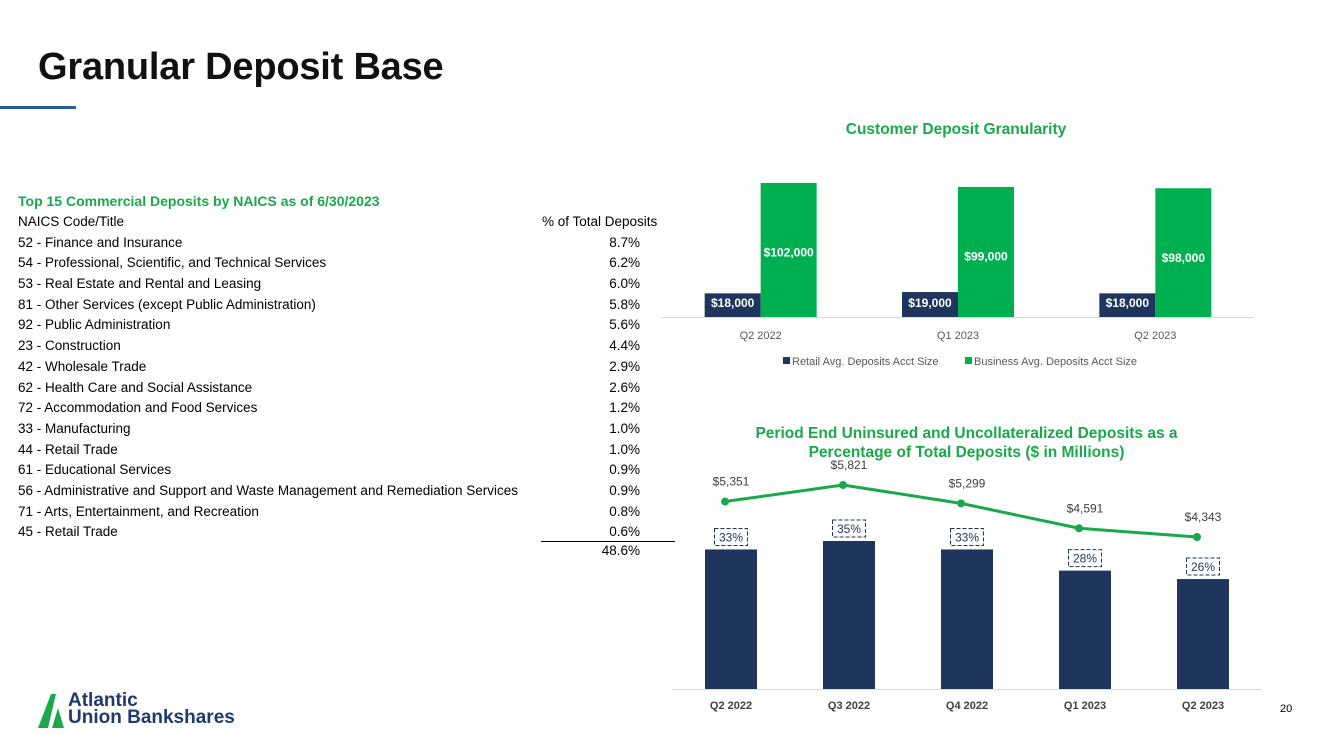 This screenshot has width=1333, height=749. What do you see at coordinates (340, 367) in the screenshot?
I see `table-row: 42 - Wholesale Trade 2.9%` at bounding box center [340, 367].